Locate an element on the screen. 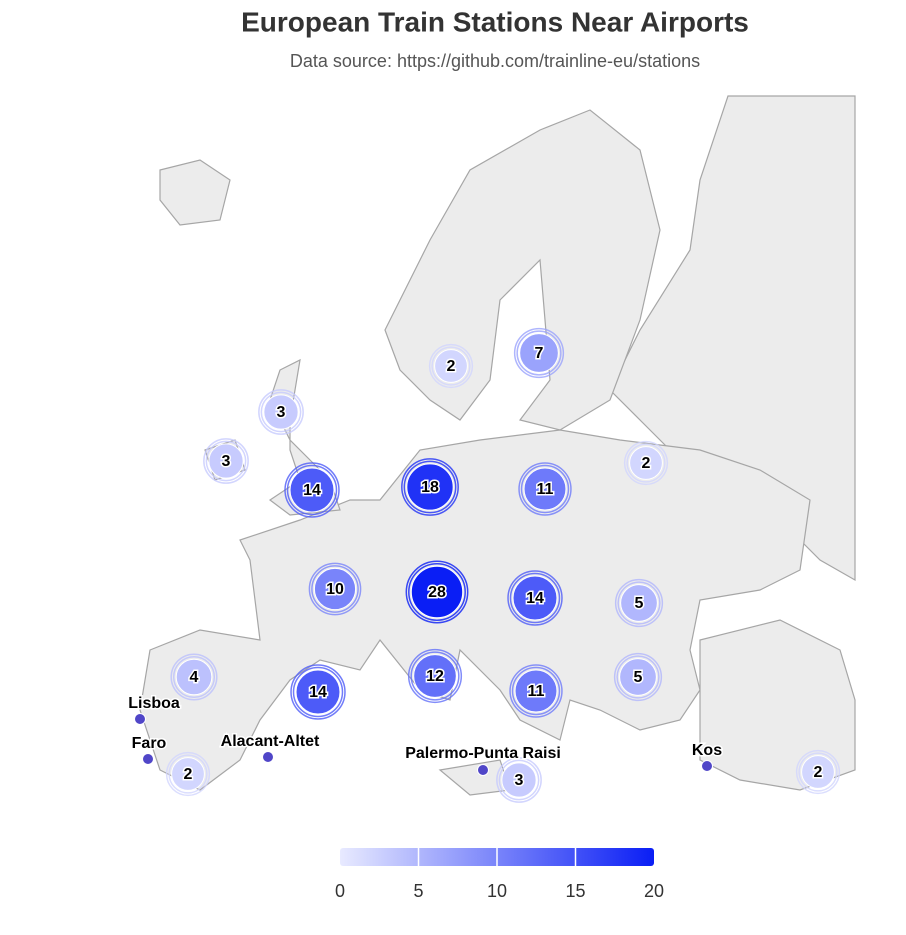  cluster-label: 18 is located at coordinates (430, 487).